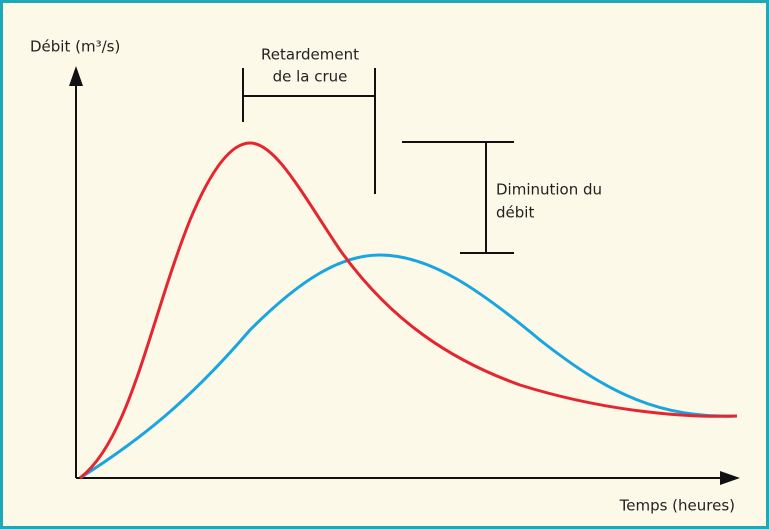 The width and height of the screenshot is (769, 529). Describe the element at coordinates (730, 478) in the screenshot. I see `x-axis-arrow` at that location.